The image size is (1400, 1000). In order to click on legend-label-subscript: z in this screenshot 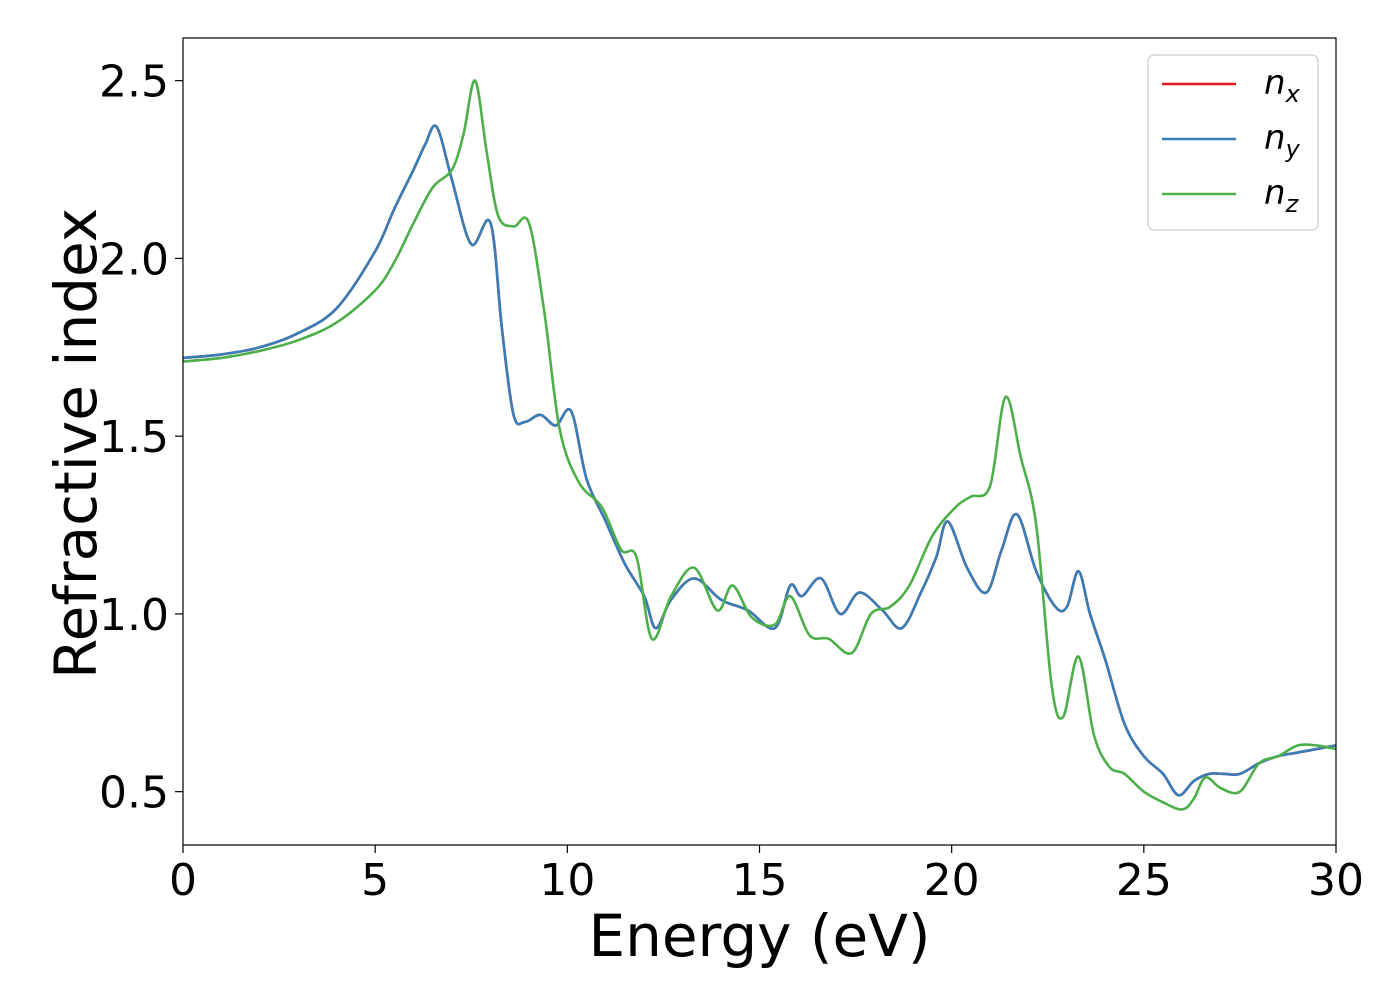, I will do `click(1292, 204)`.